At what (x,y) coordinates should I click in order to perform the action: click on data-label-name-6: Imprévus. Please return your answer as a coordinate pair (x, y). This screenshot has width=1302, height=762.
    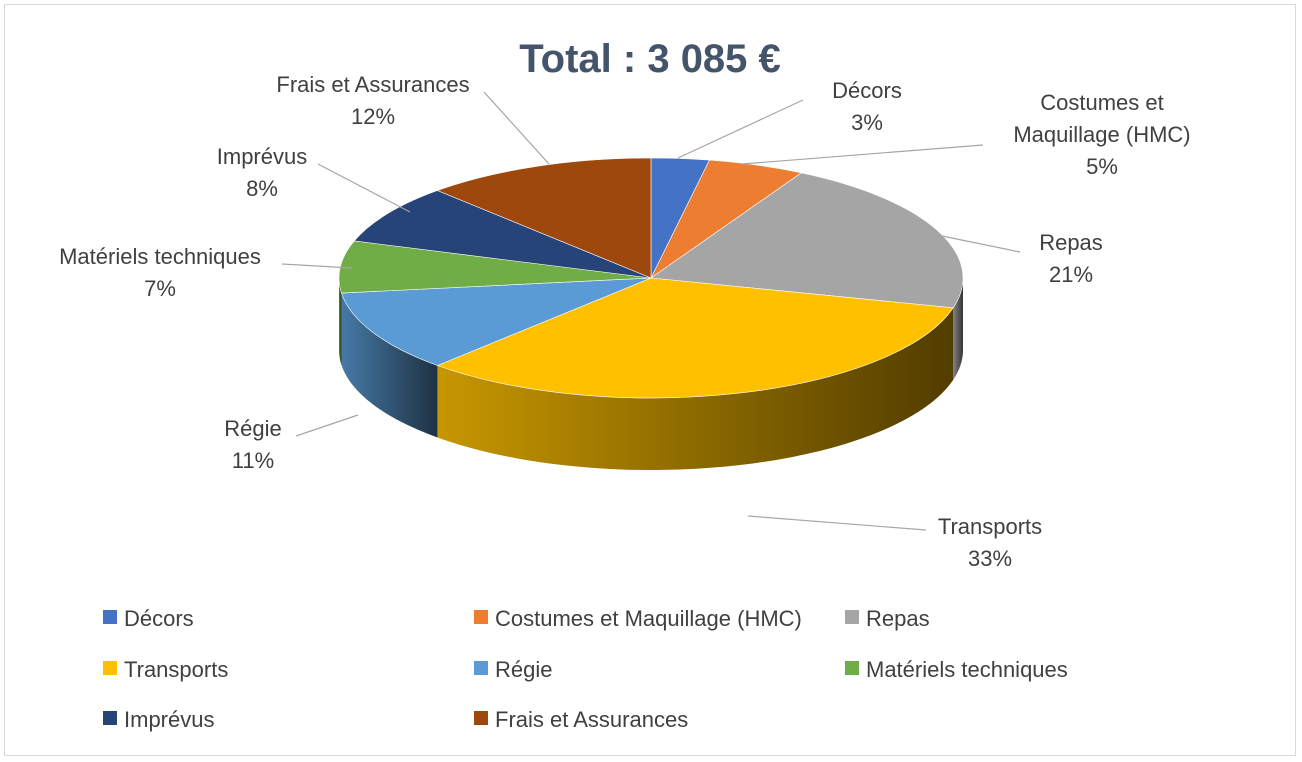
    Looking at the image, I should click on (262, 156).